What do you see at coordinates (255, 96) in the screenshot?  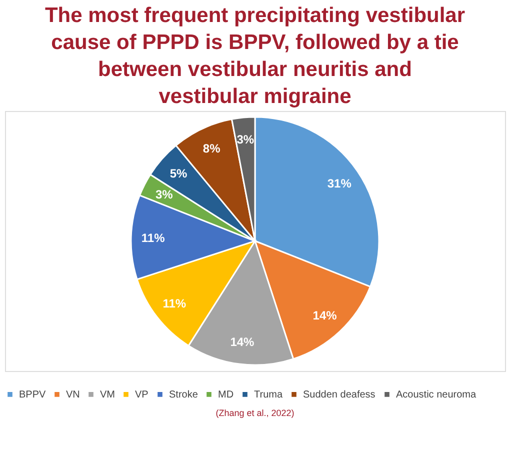 I see `text: vestibular migraine` at bounding box center [255, 96].